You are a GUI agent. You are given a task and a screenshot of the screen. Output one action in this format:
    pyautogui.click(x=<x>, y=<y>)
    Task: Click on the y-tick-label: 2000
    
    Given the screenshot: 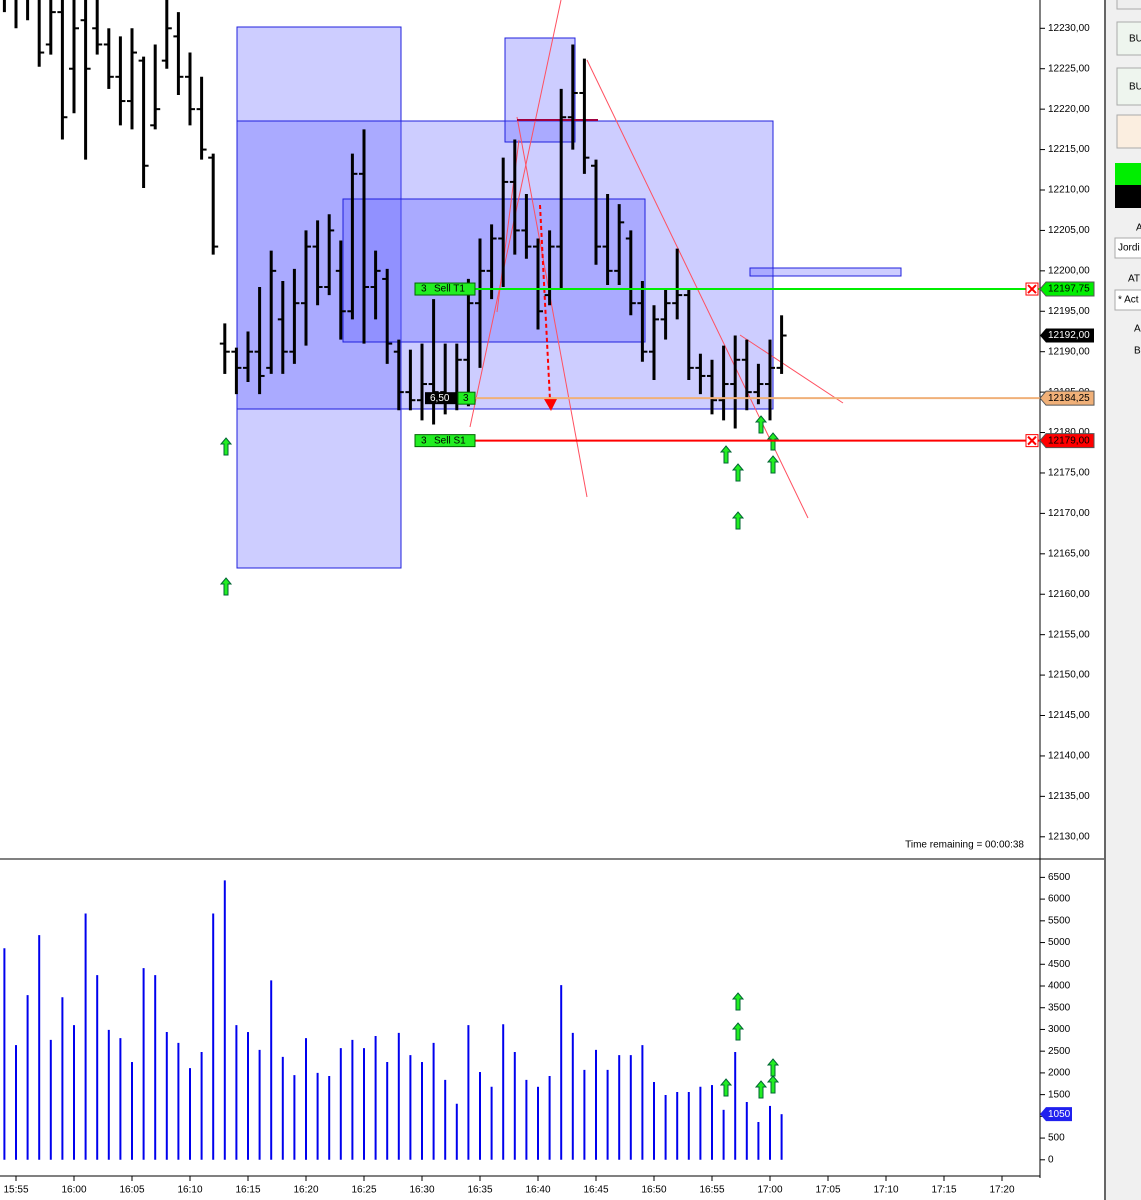 What is the action you would take?
    pyautogui.click(x=1059, y=1073)
    